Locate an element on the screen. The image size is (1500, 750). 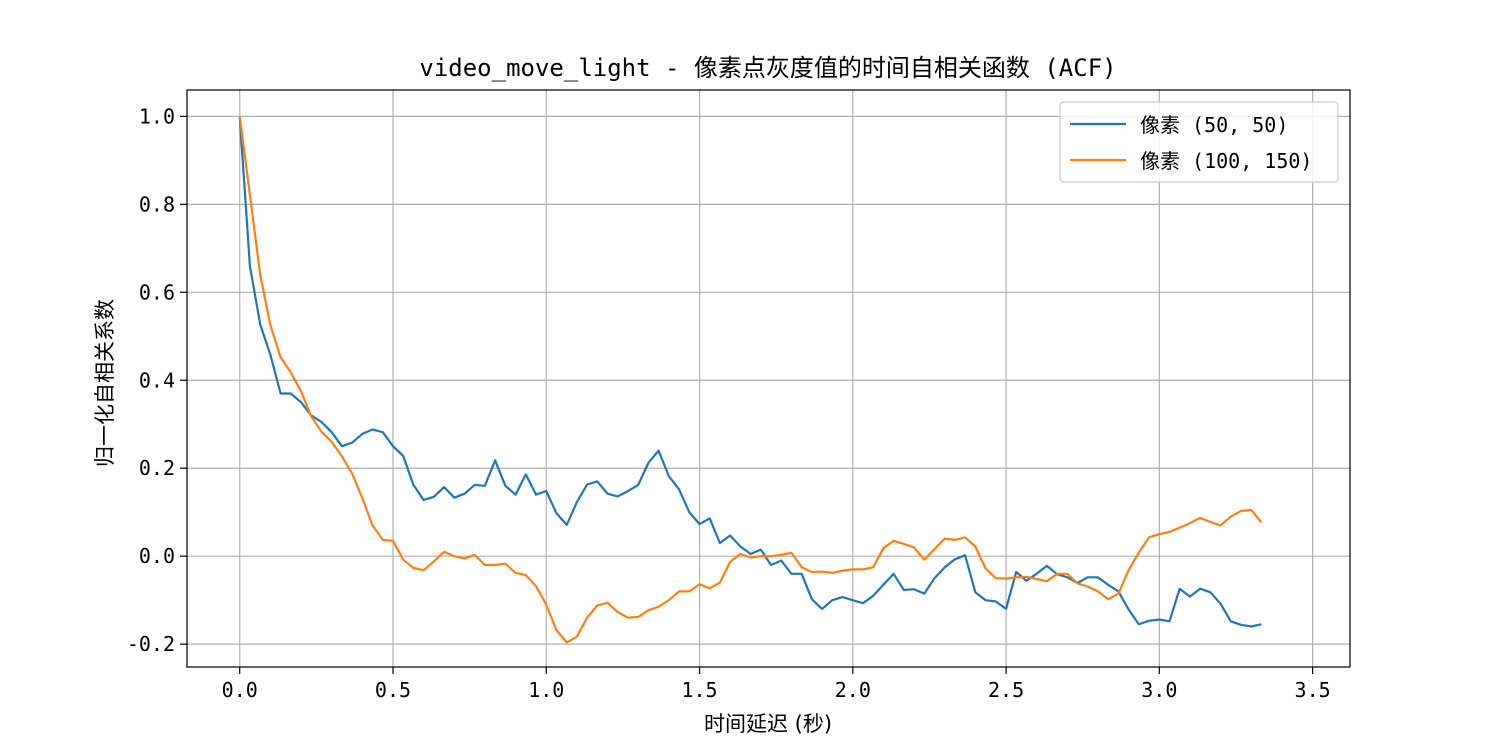
x-tick-label: 2.5 is located at coordinates (1006, 690).